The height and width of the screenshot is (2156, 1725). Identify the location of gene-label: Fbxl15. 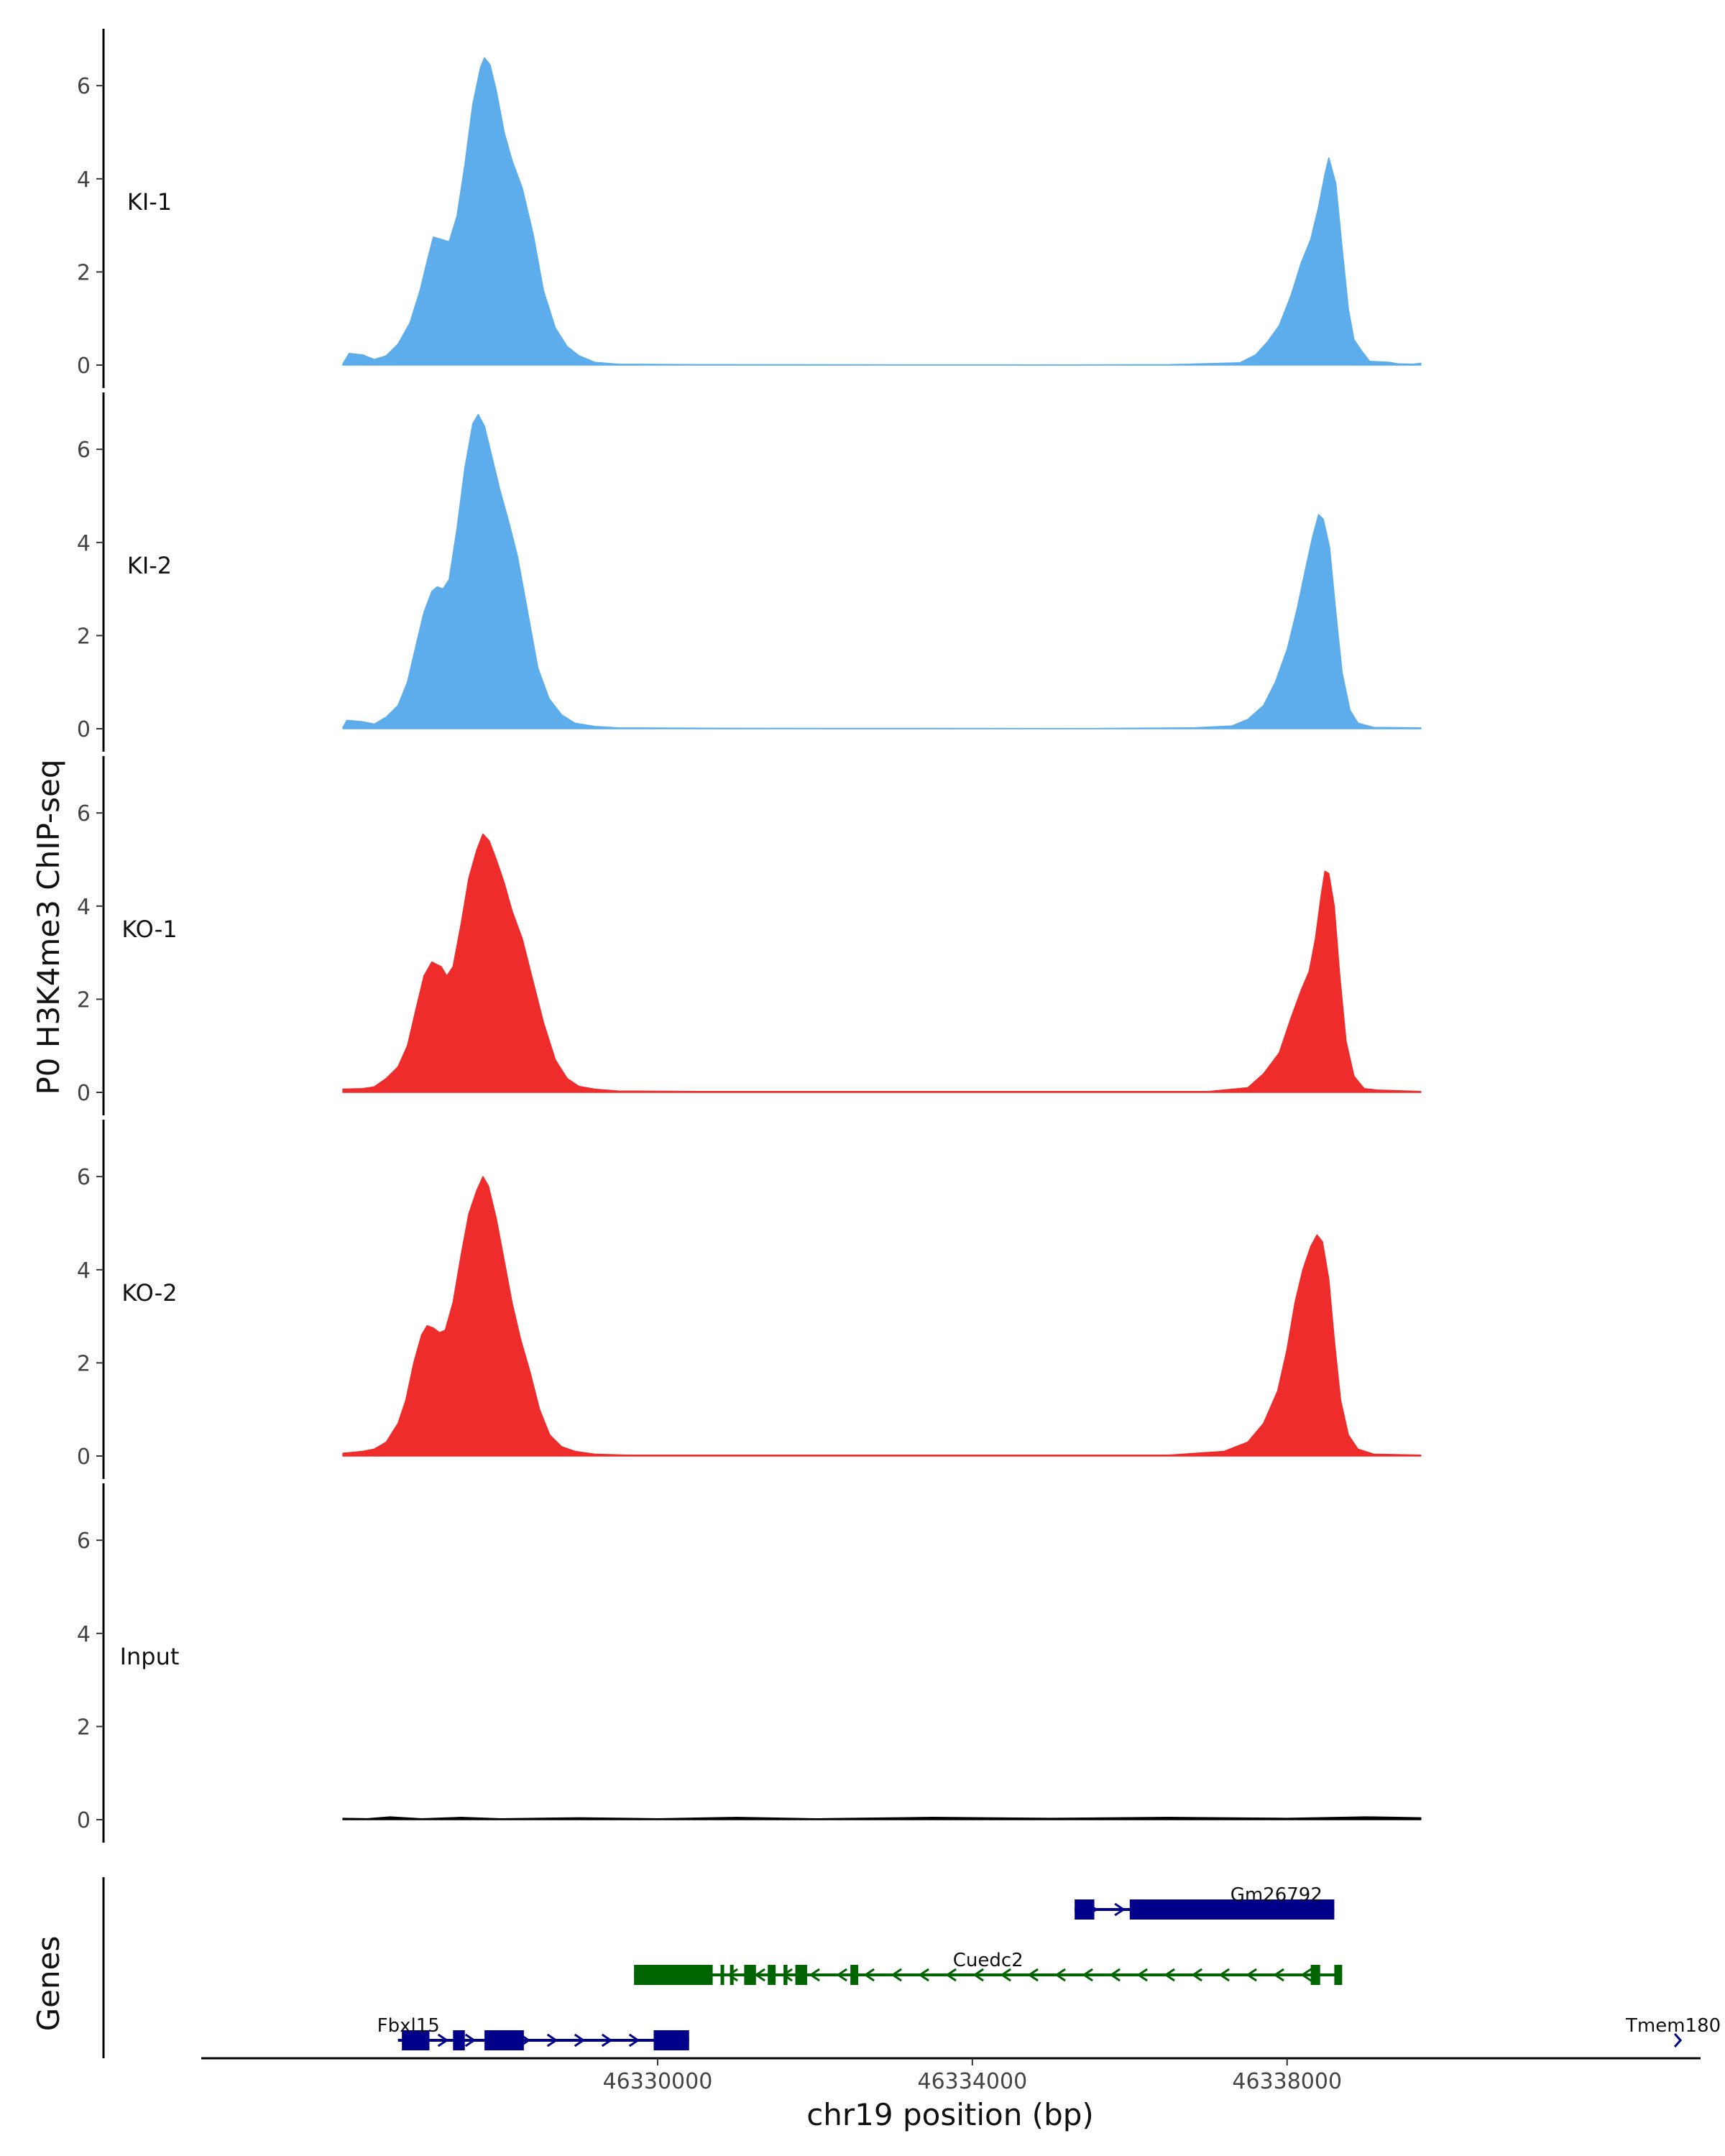
(408, 2026).